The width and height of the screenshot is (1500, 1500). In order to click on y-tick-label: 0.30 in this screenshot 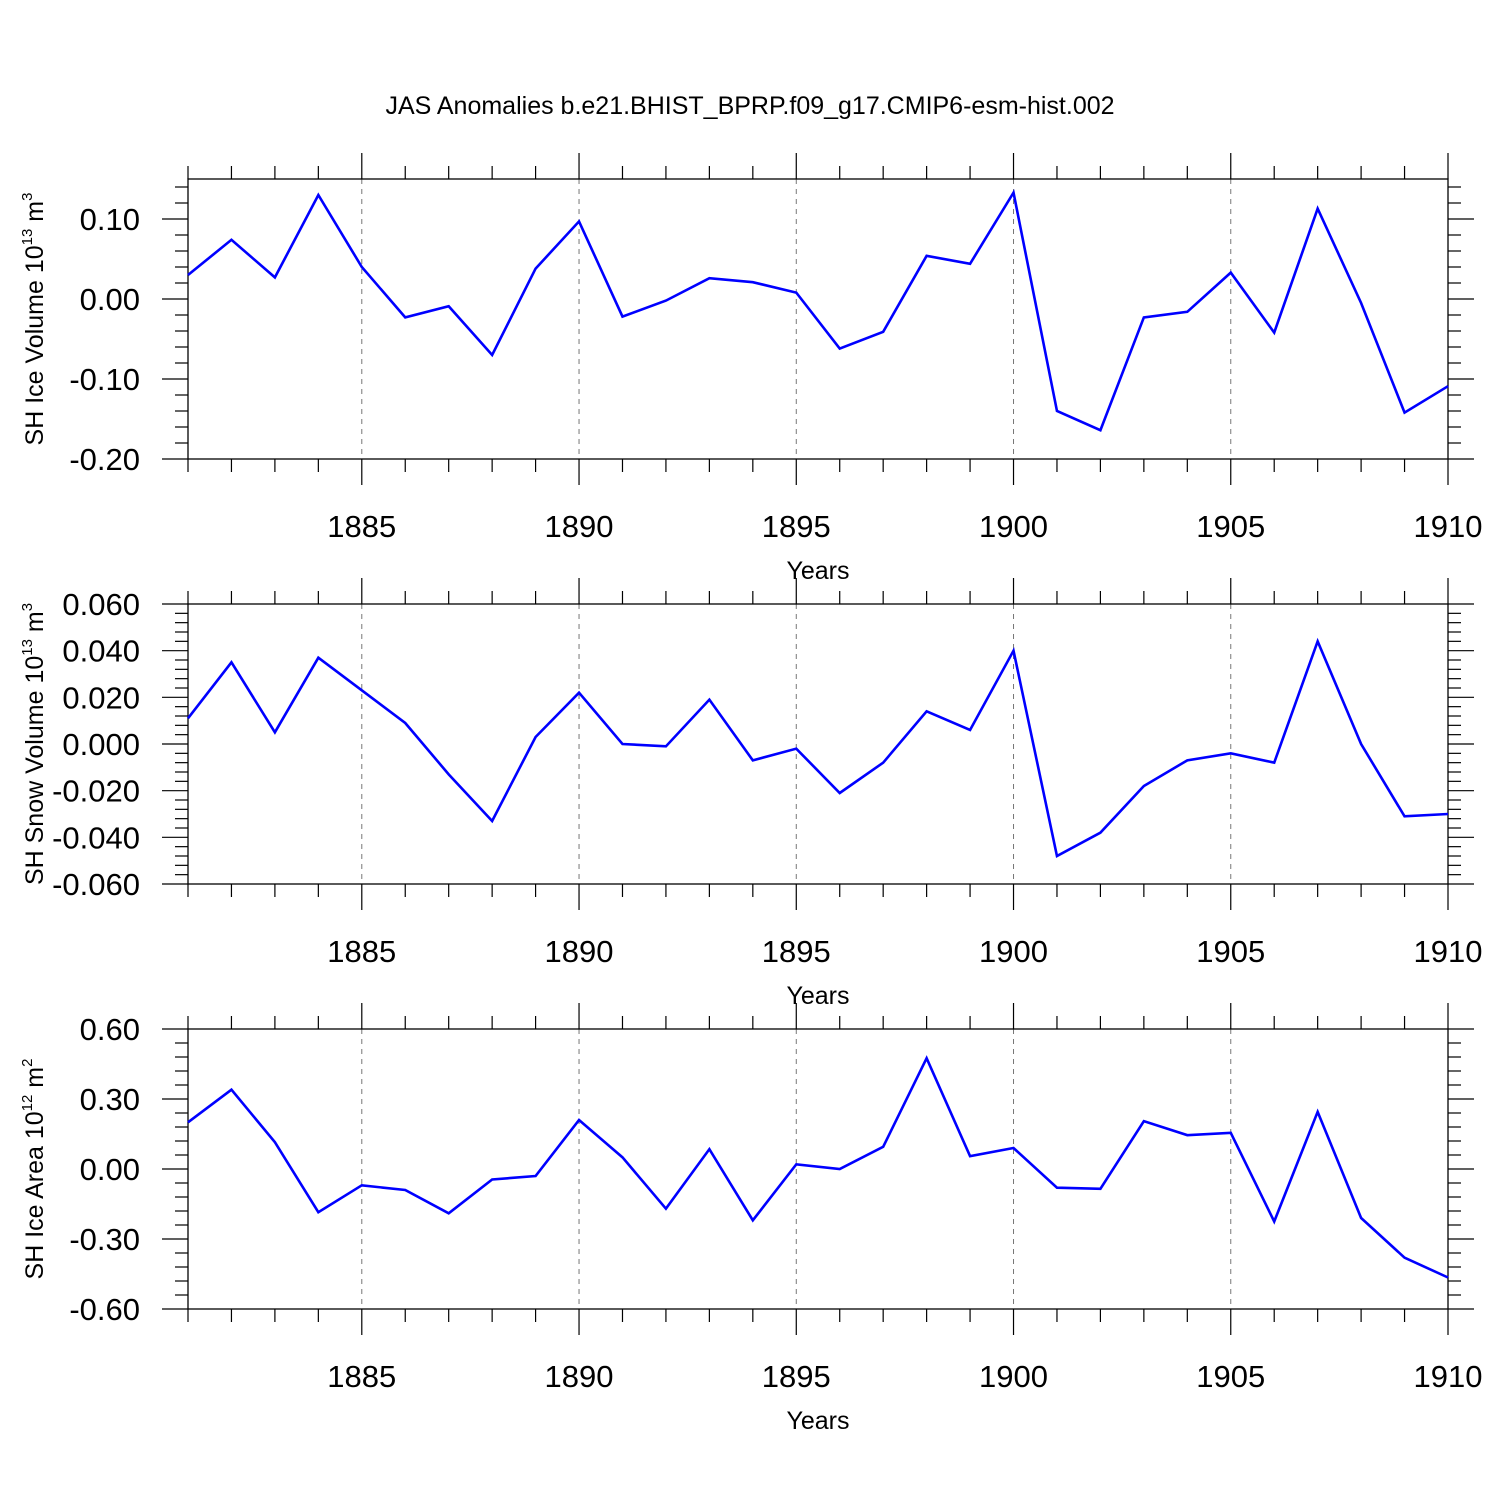, I will do `click(110, 1099)`.